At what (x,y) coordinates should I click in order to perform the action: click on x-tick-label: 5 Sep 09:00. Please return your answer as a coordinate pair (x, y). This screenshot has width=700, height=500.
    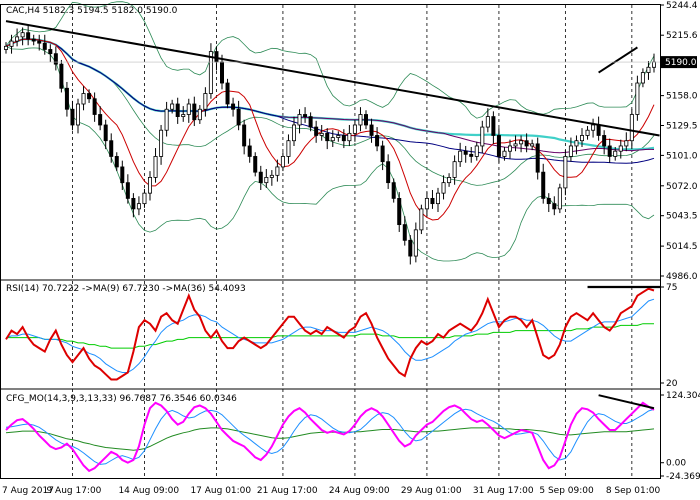
    Looking at the image, I should click on (566, 491).